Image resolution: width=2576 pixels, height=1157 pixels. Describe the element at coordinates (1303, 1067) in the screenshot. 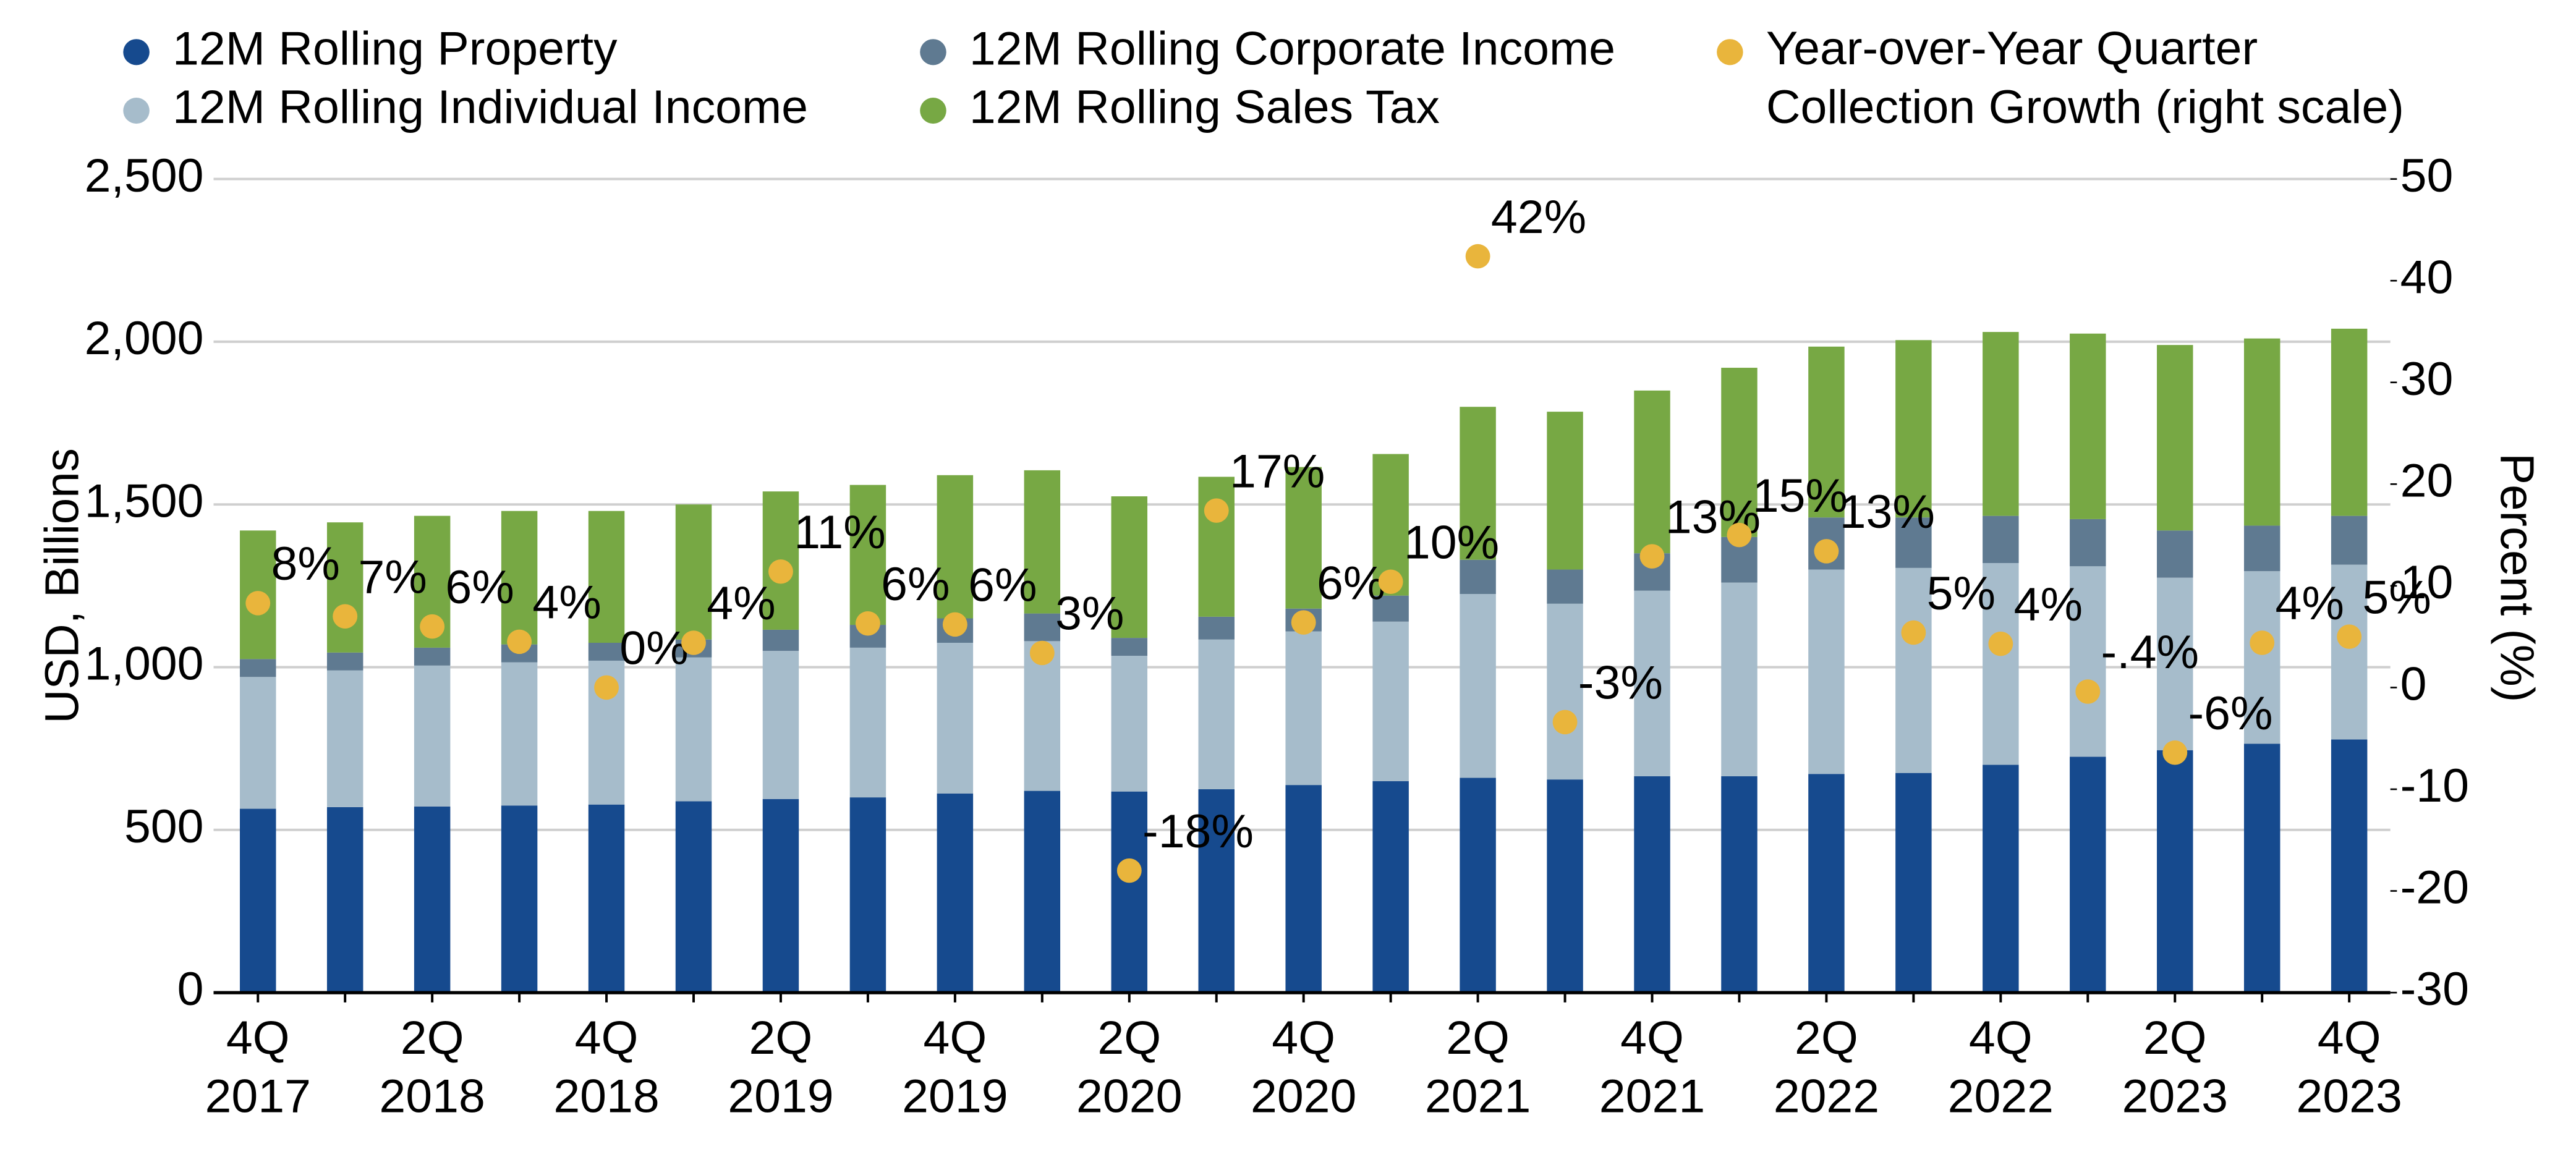

I see `x-tick-label: 4Q 2020` at that location.